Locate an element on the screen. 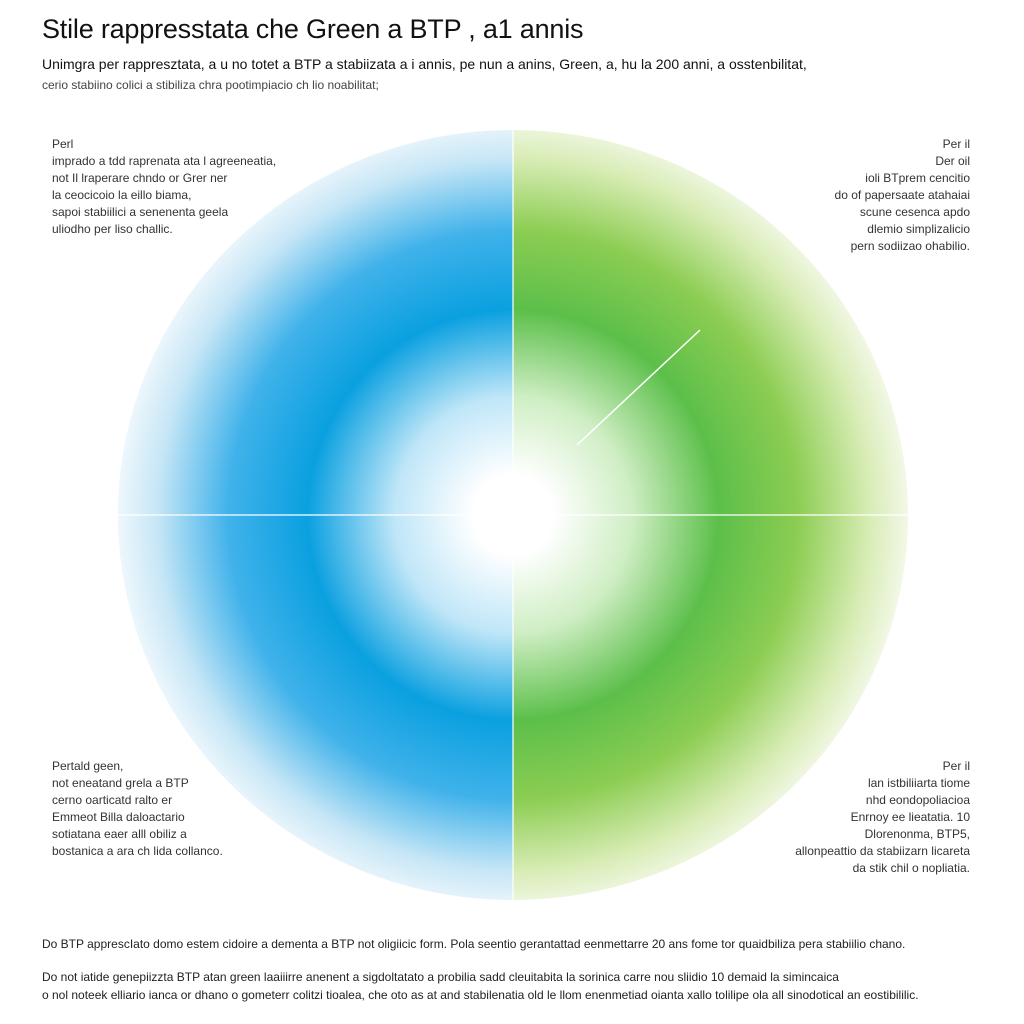 The height and width of the screenshot is (1024, 1024). note-line: Pertald geen, is located at coordinates (88, 766).